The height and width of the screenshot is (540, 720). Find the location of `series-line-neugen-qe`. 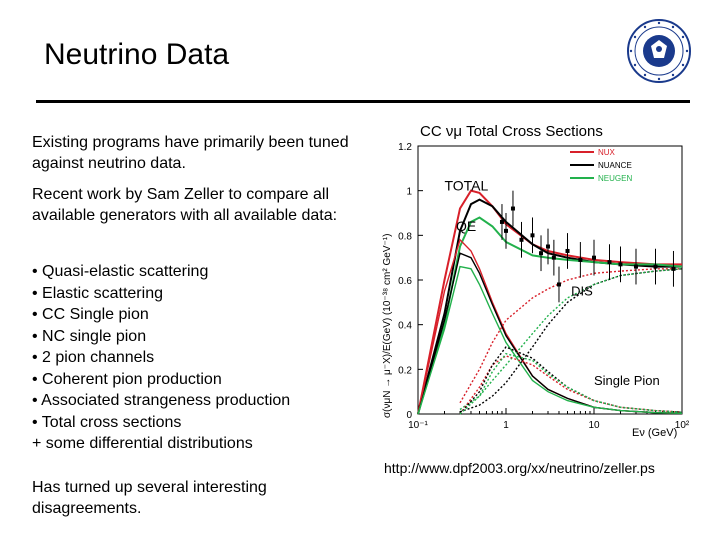

series-line-neugen-qe is located at coordinates (550, 340).